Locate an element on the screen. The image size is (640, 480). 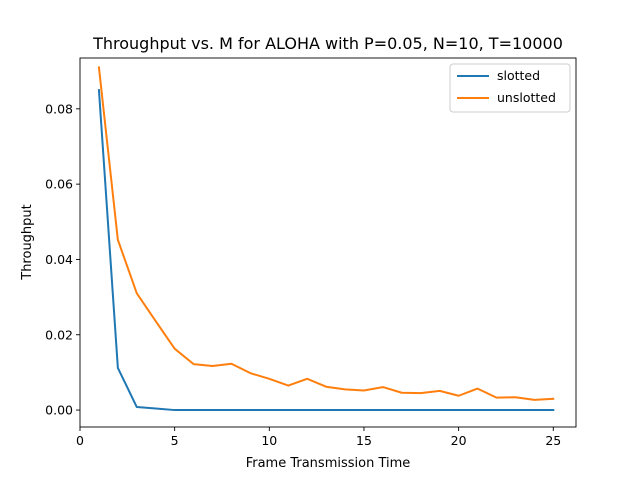
x-axis: 0 5 10 15 20 25 is located at coordinates (318, 437).